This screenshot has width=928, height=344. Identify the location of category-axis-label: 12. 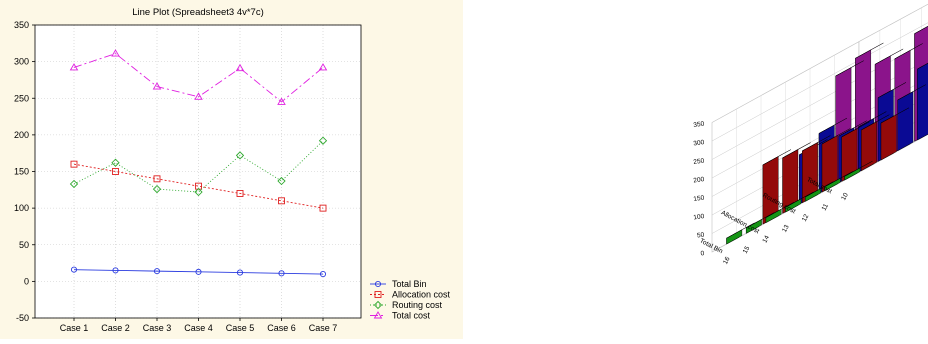
(806, 218).